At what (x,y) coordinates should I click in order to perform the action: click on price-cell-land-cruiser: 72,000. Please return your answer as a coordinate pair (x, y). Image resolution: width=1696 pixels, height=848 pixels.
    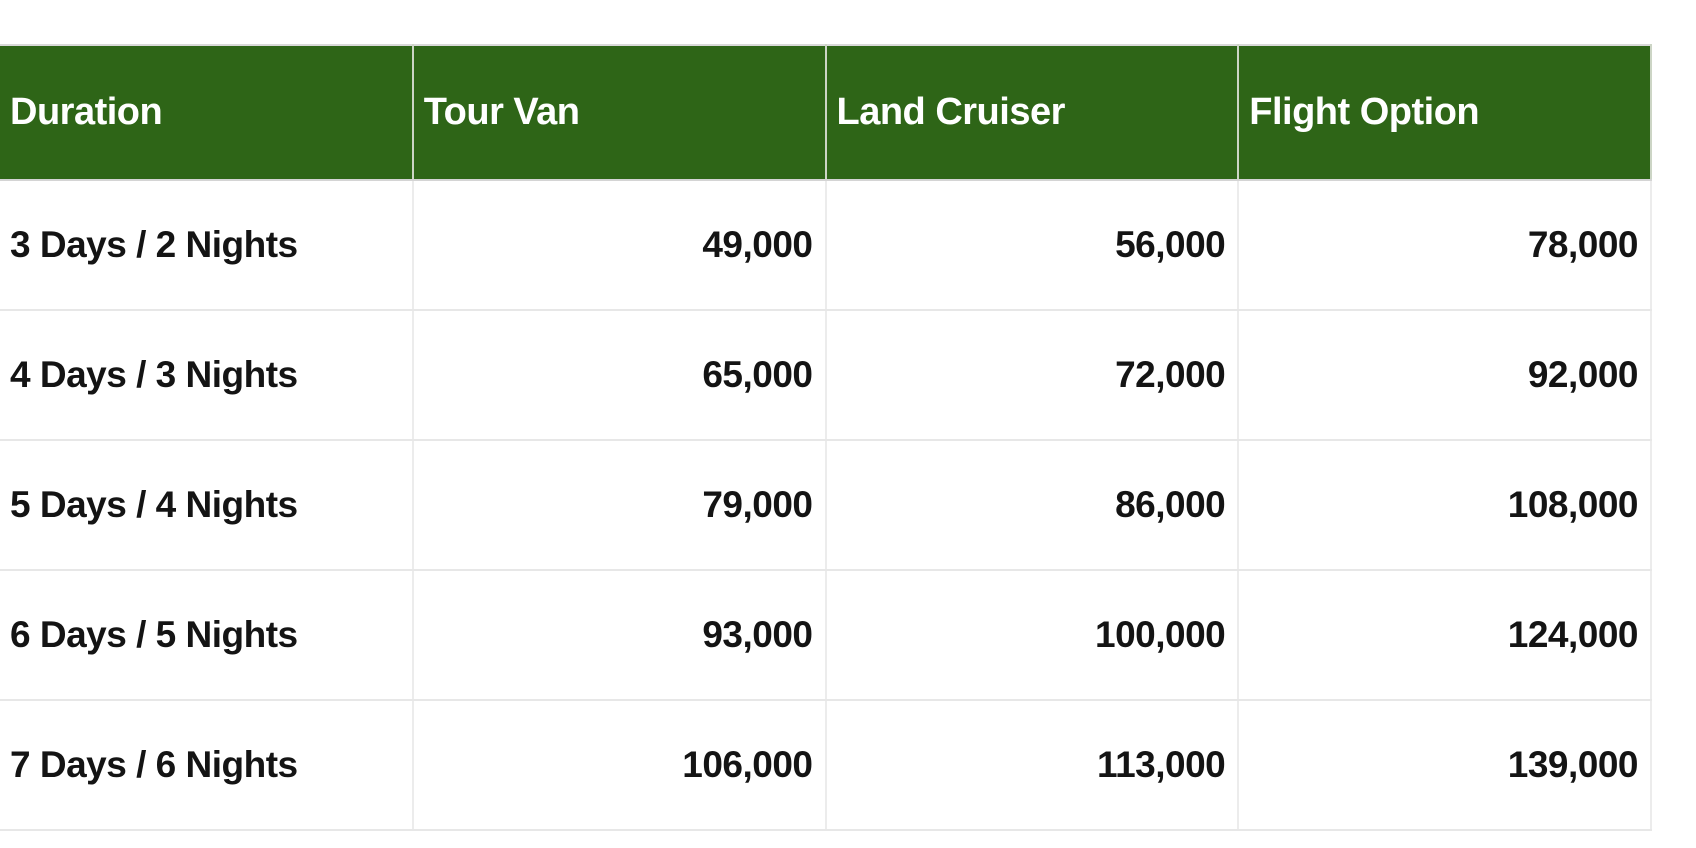
    Looking at the image, I should click on (1032, 375).